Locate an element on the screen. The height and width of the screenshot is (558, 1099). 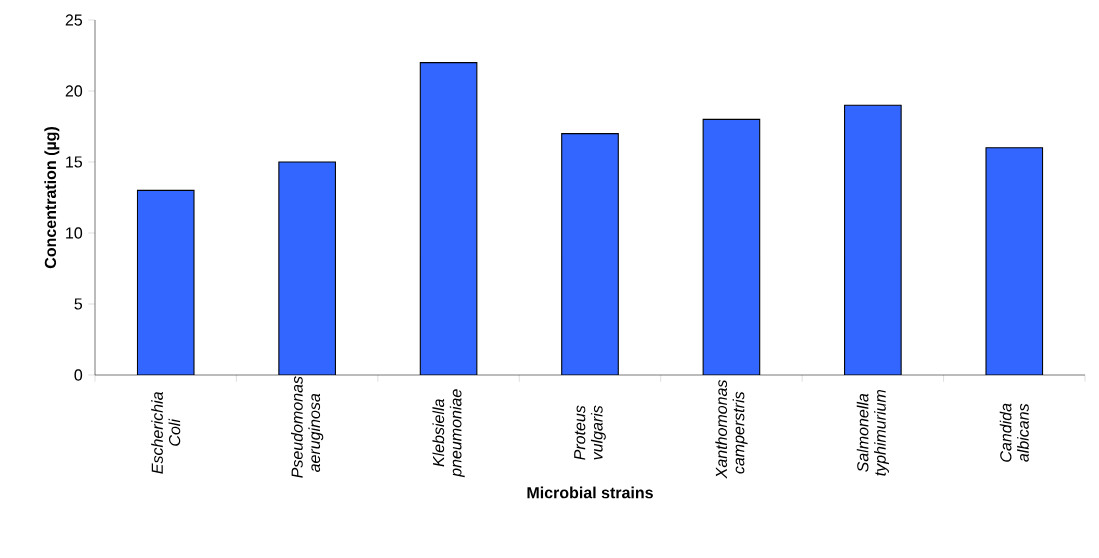
x-tick-label: Candida albicans is located at coordinates (1014, 432).